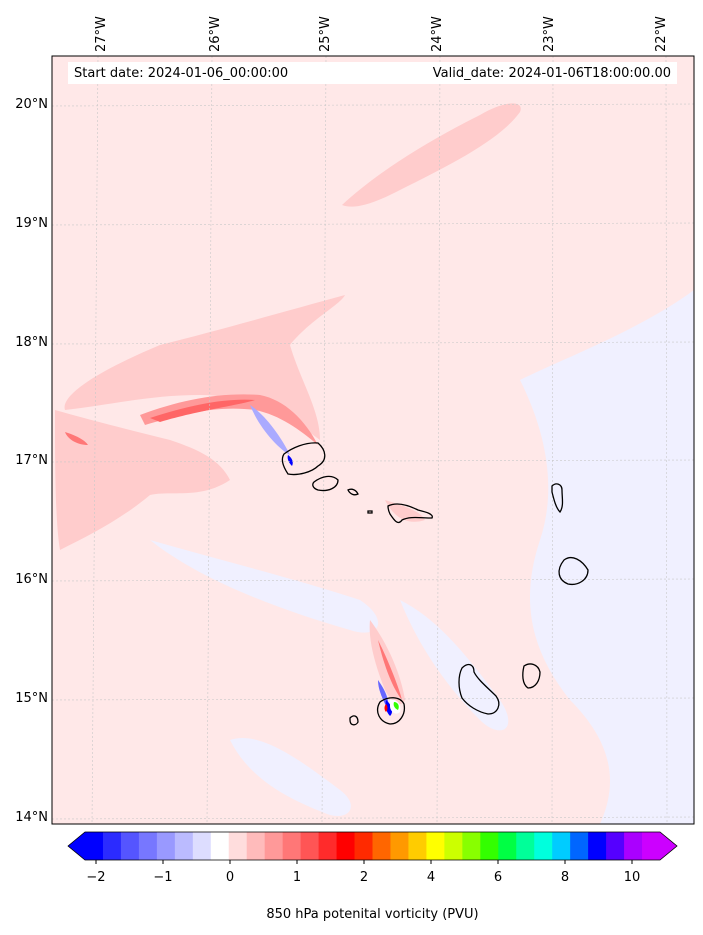  What do you see at coordinates (101, 34) in the screenshot?
I see `lon-label-27w: 27°W` at bounding box center [101, 34].